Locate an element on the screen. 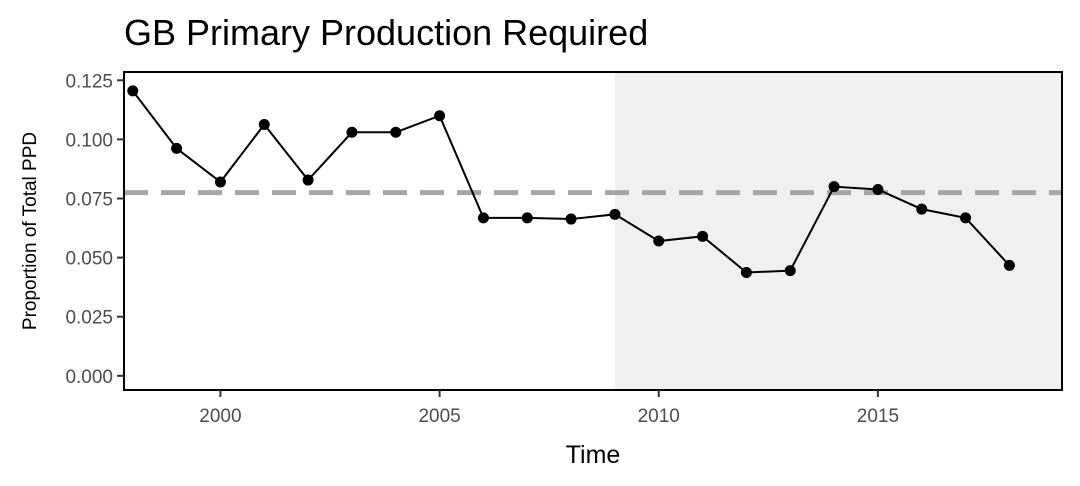 The image size is (1080, 486). x-axis-title: Time is located at coordinates (593, 455).